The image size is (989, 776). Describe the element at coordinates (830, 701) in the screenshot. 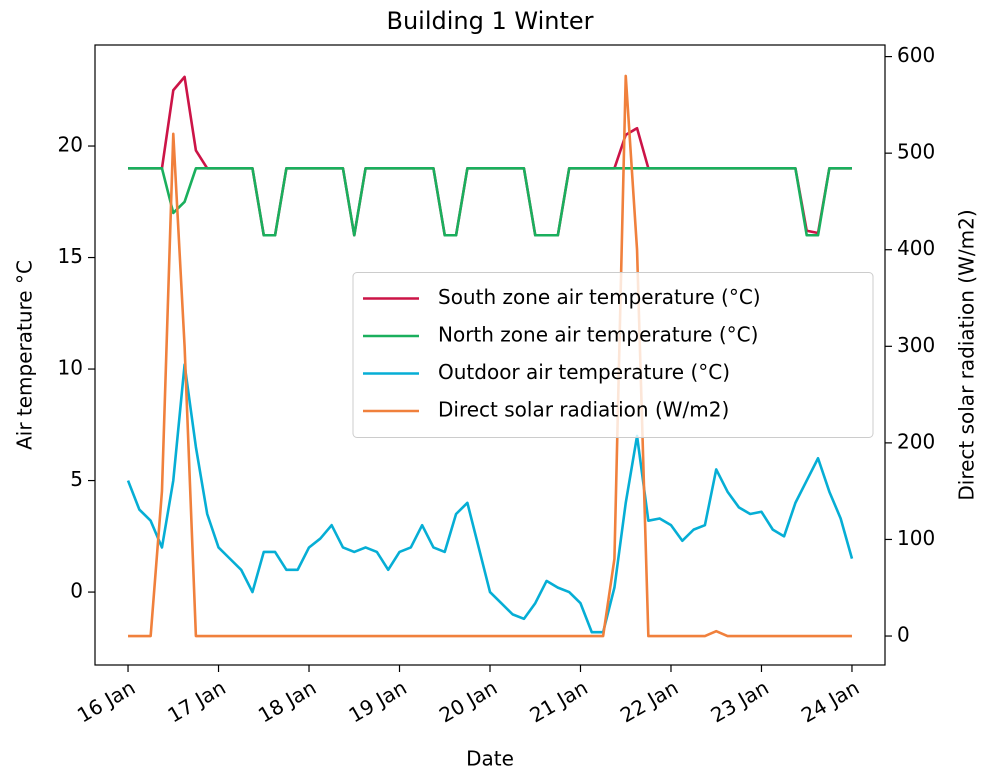

I see `x-tick-label: 24 Jan` at that location.